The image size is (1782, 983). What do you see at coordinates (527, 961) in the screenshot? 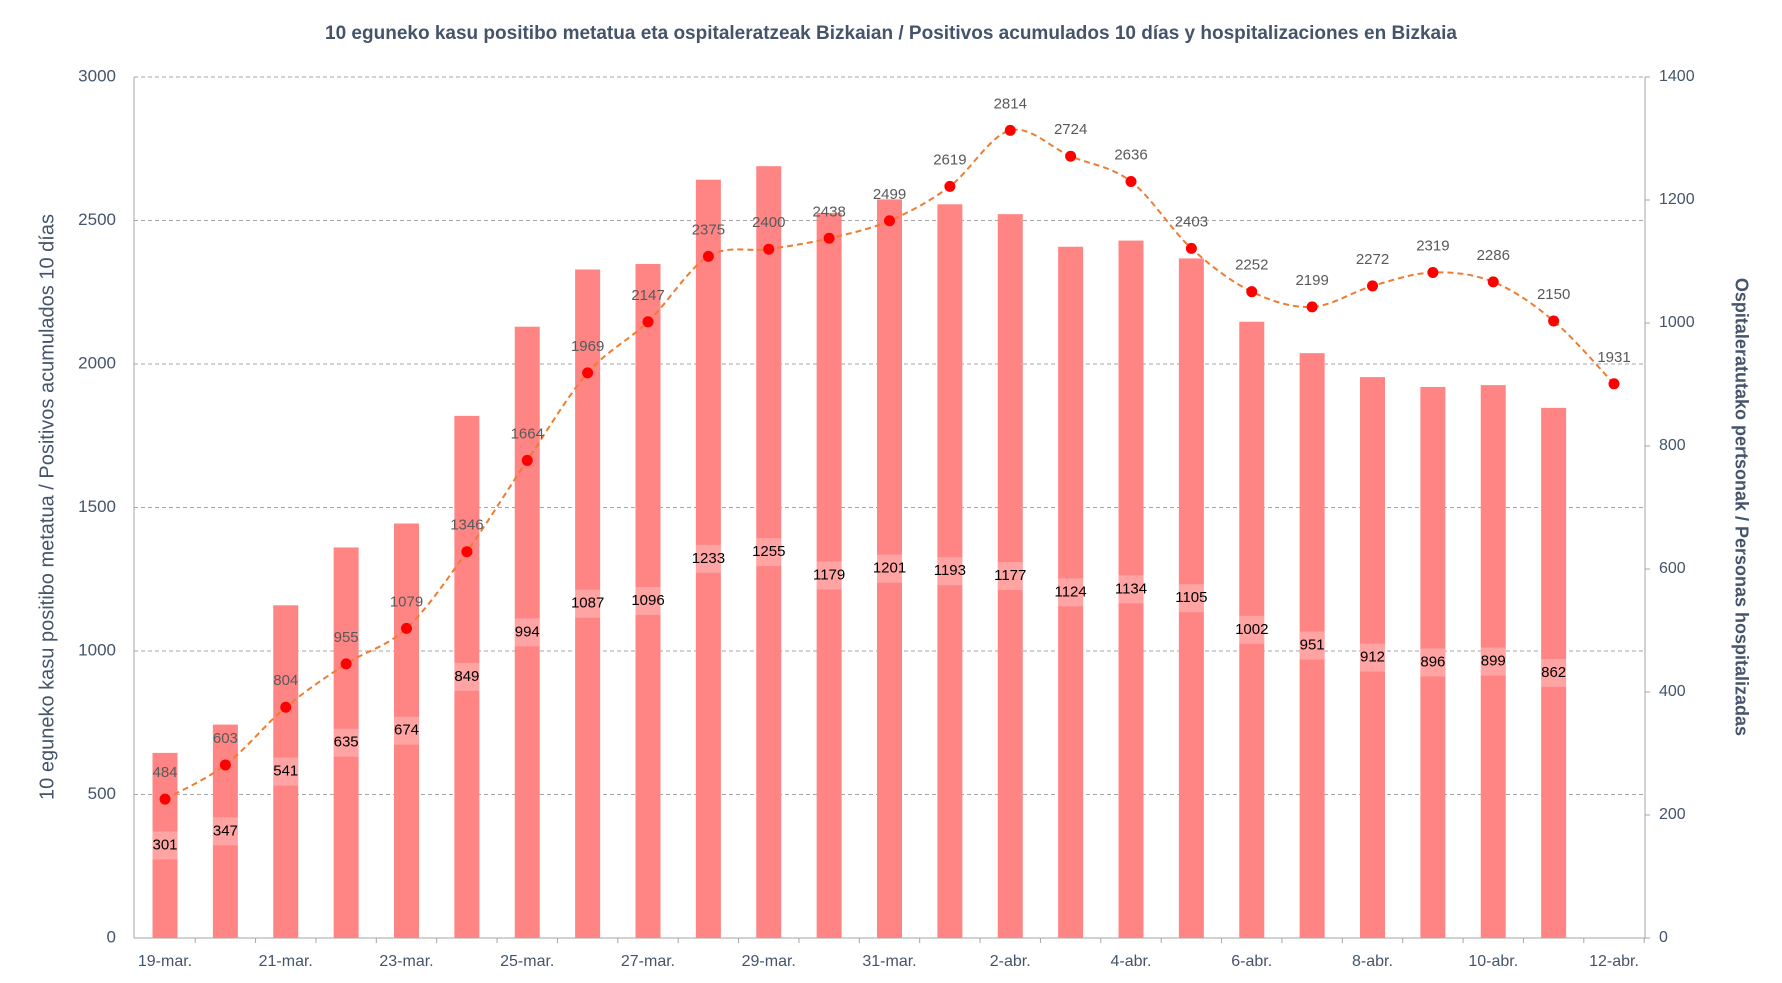
I see `x-tick-label: 25-mar.` at bounding box center [527, 961].